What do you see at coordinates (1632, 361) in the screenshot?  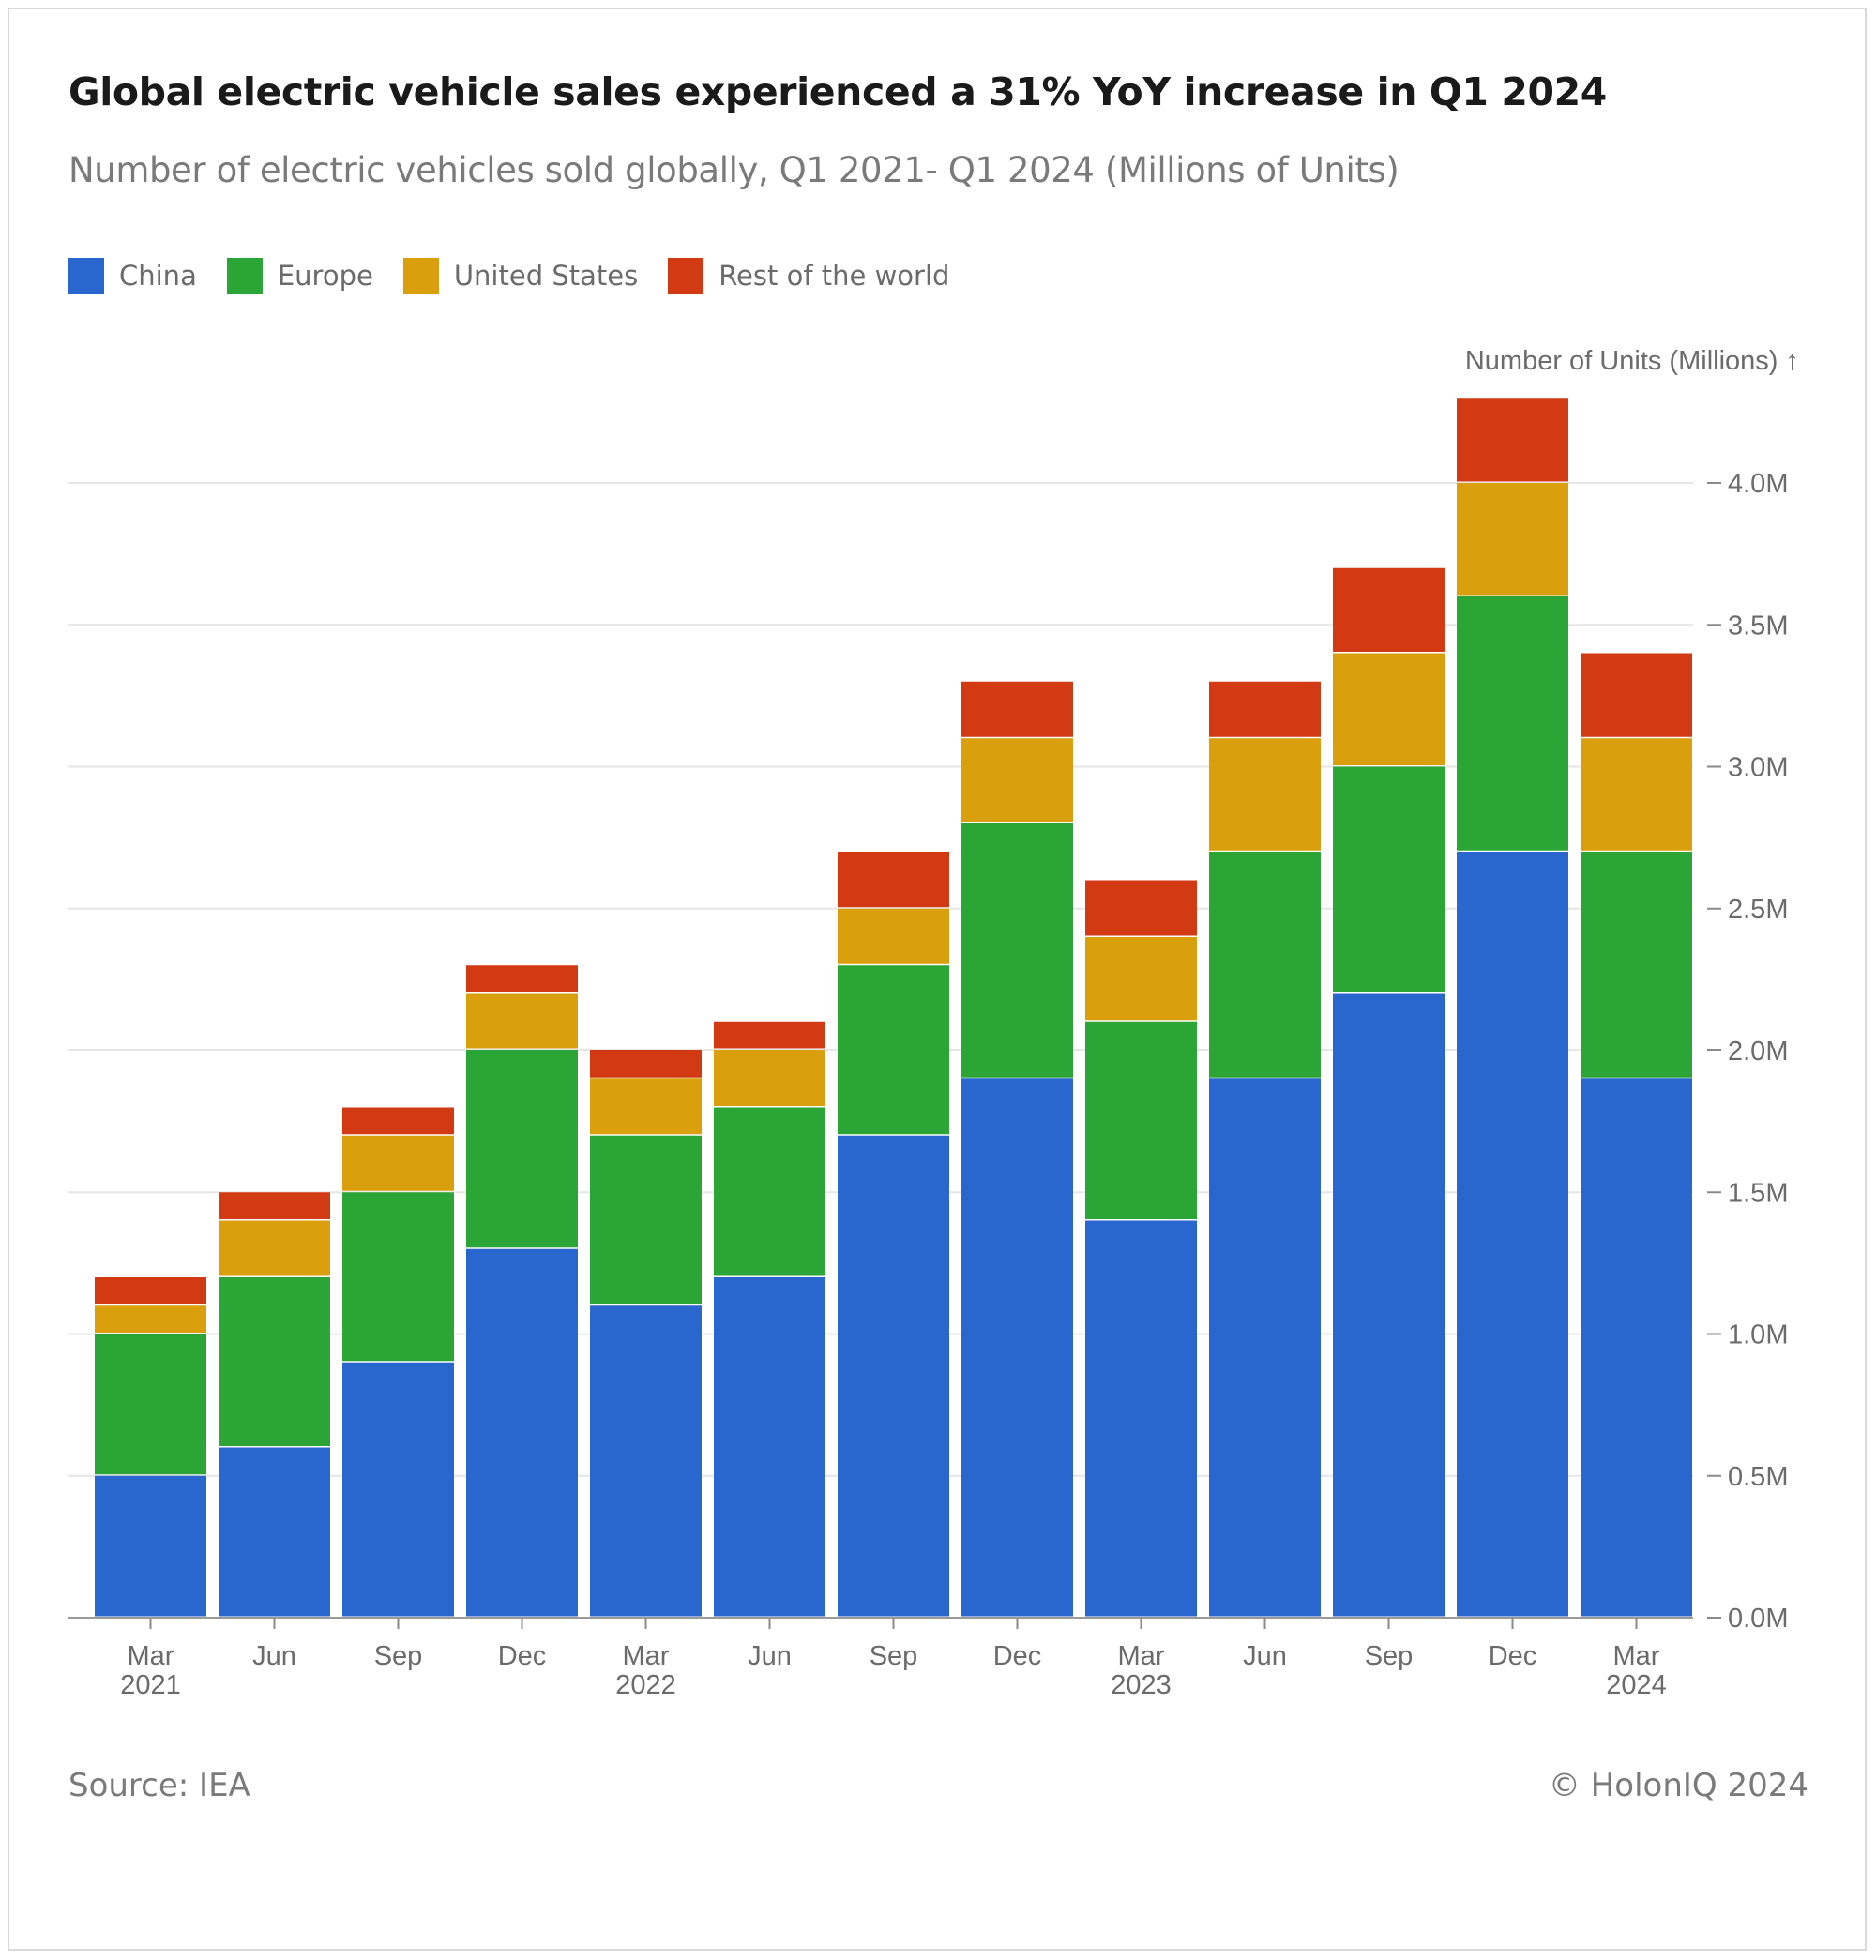 I see `y-axis-label: Number of Units (Millions) ↑` at bounding box center [1632, 361].